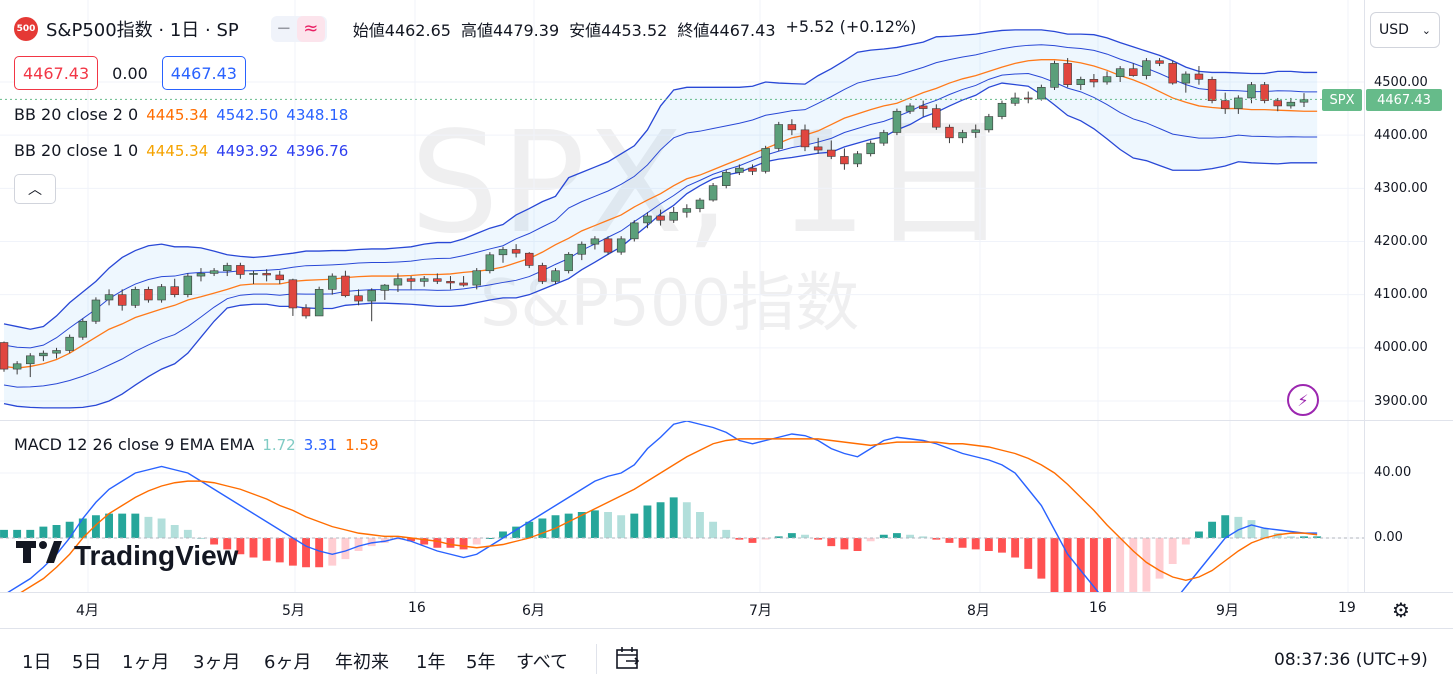 The image size is (1453, 696). Describe the element at coordinates (476, 30) in the screenshot. I see `high-label: 高値` at that location.